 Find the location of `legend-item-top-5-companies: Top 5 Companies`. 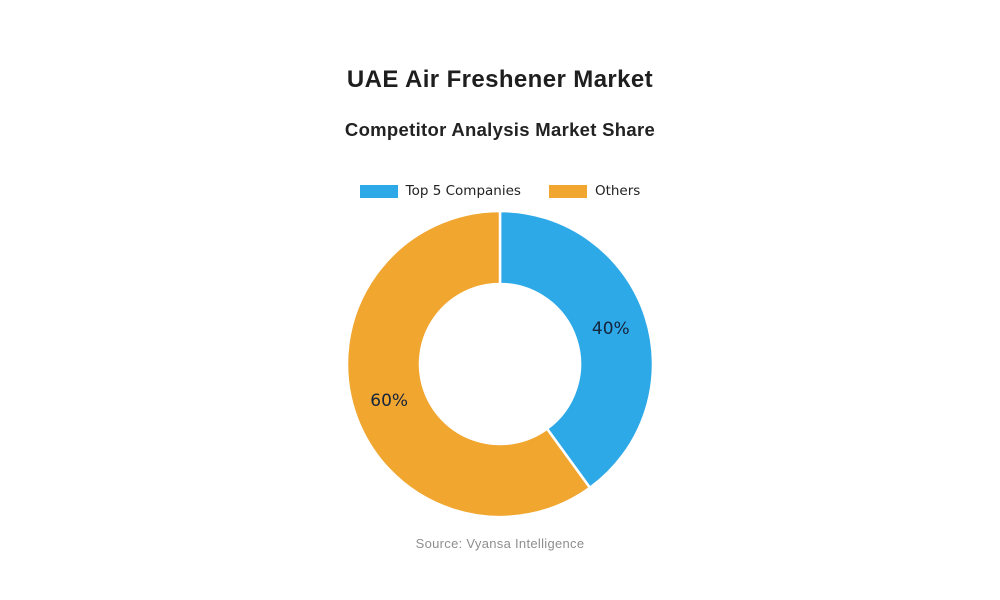

legend-item-top-5-companies: Top 5 Companies is located at coordinates (440, 191).